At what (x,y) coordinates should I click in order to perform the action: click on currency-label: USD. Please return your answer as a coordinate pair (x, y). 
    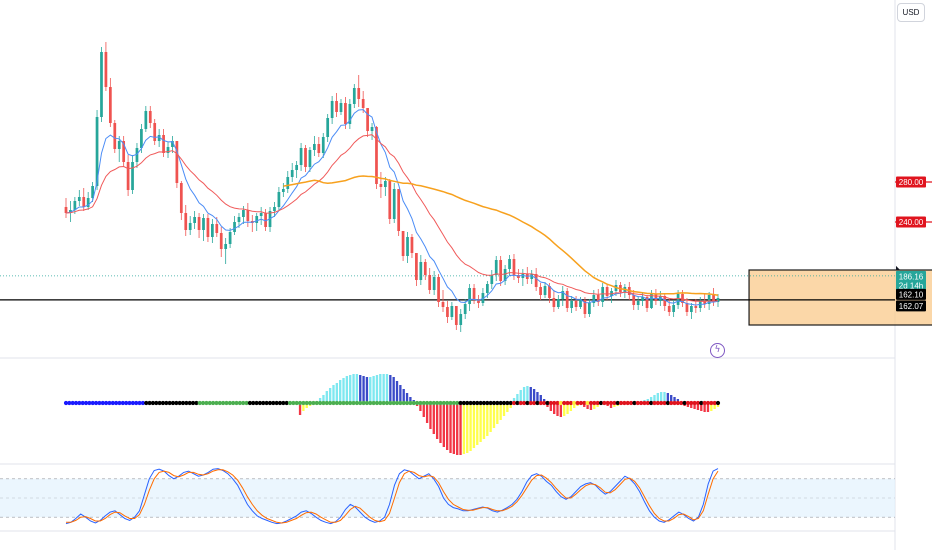
    Looking at the image, I should click on (911, 12).